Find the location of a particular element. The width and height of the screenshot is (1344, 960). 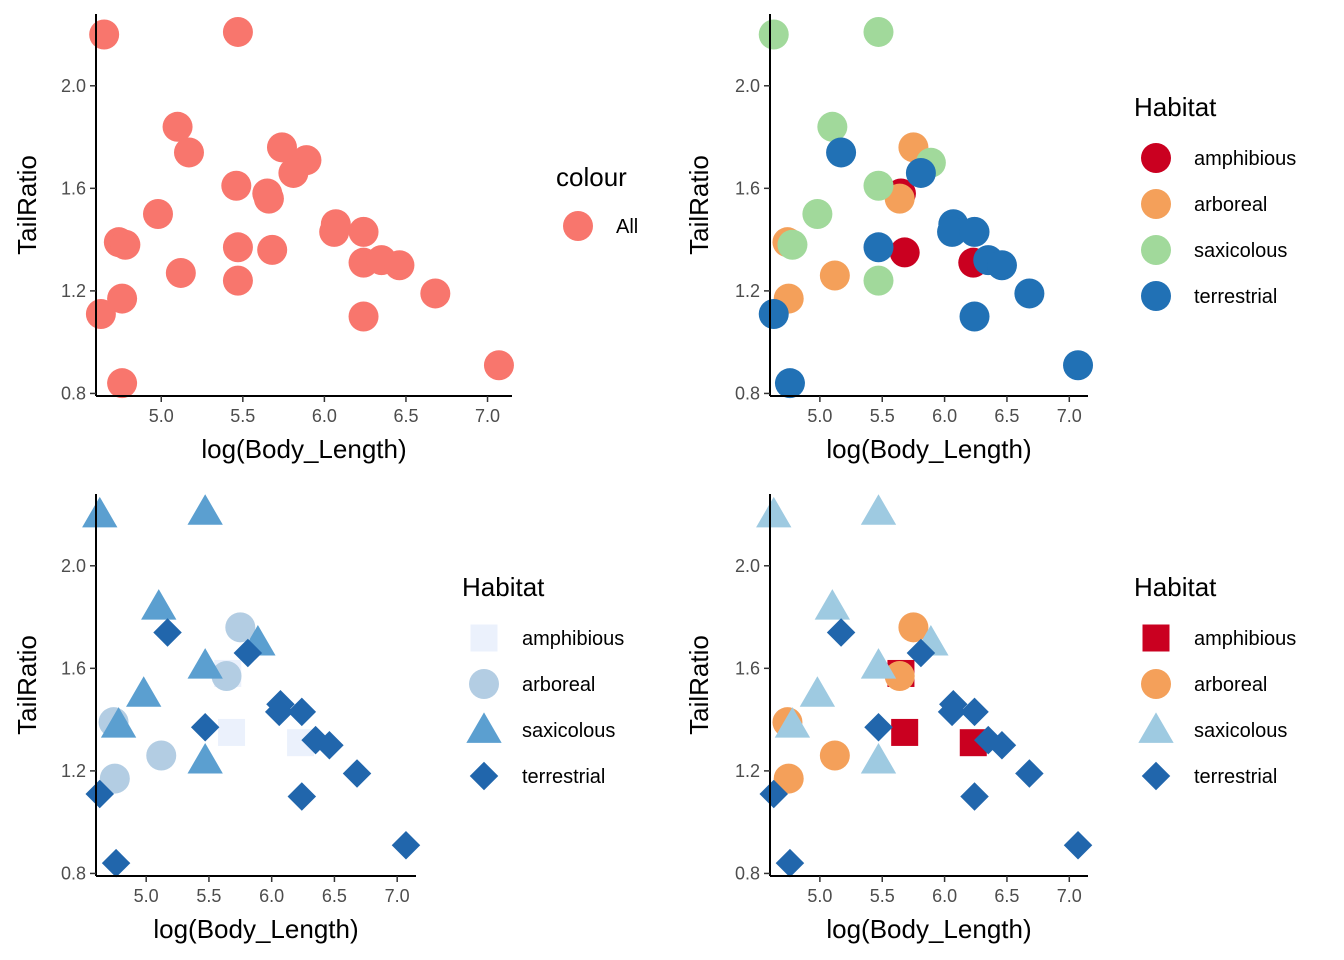

legend: colour All is located at coordinates (597, 201).